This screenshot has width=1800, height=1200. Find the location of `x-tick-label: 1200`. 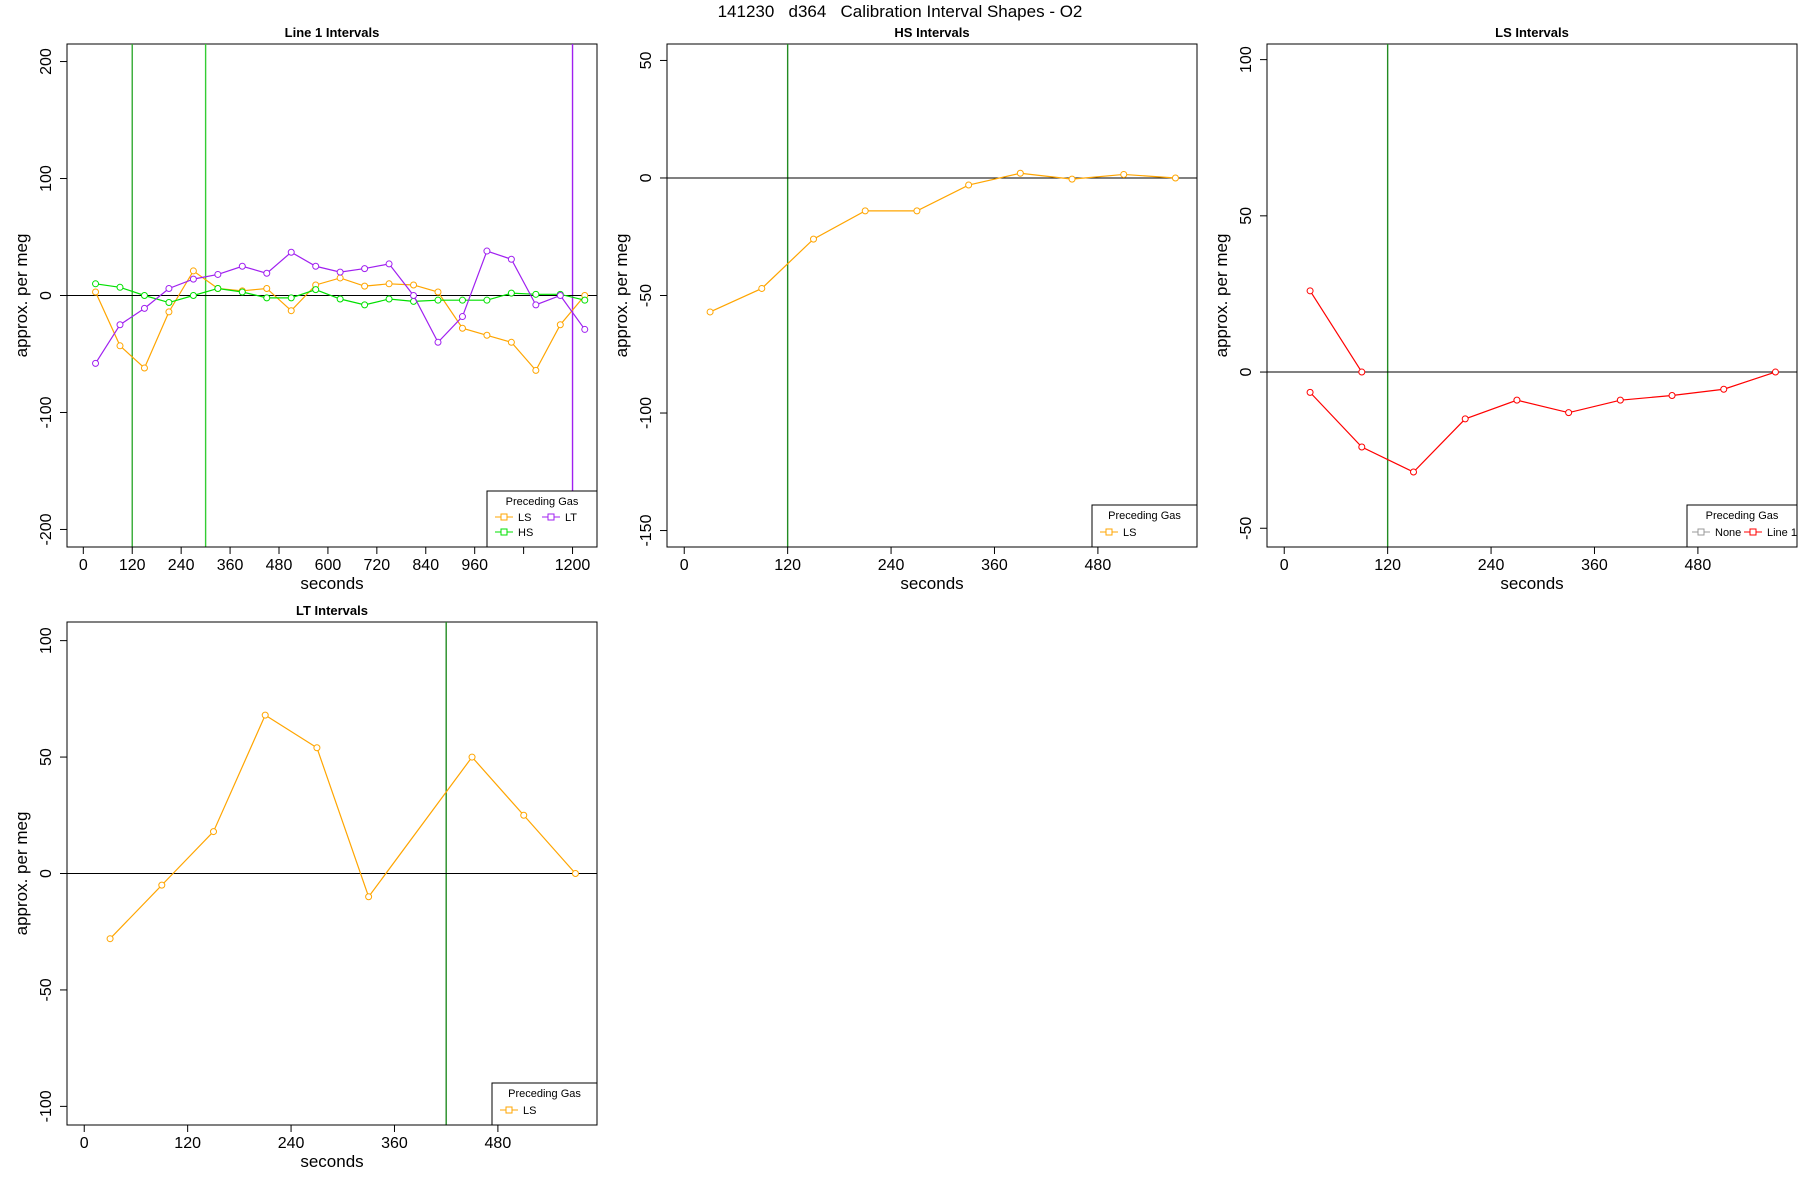

x-tick-label: 1200 is located at coordinates (573, 565).